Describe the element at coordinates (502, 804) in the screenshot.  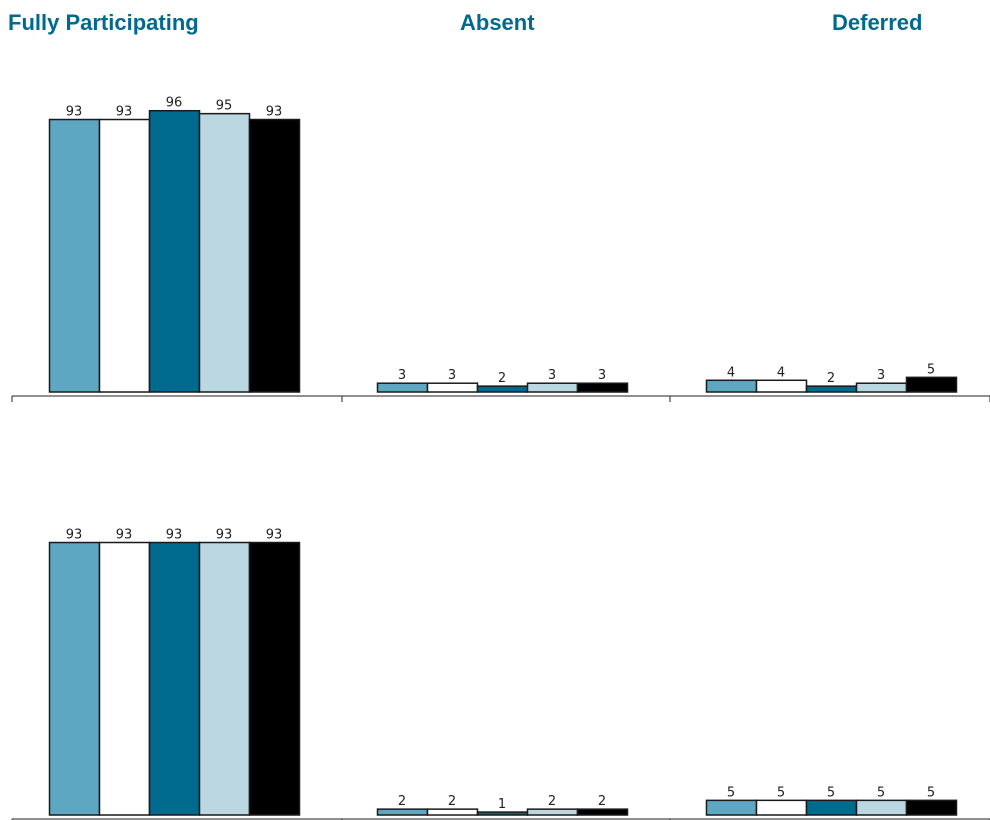
I see `bar-value-label: 1` at that location.